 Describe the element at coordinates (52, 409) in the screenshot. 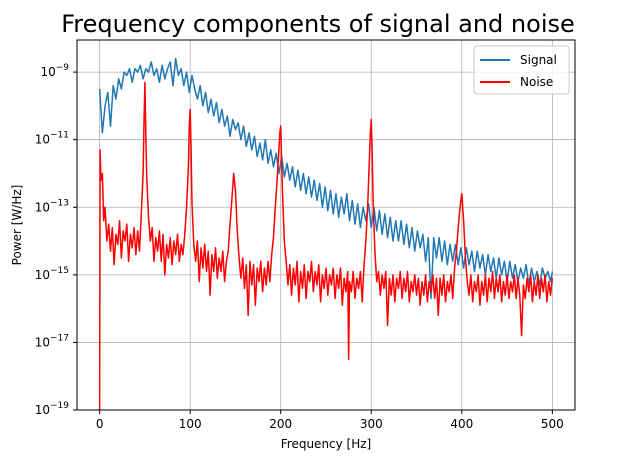

I see `y-tick-label: 10−19` at that location.